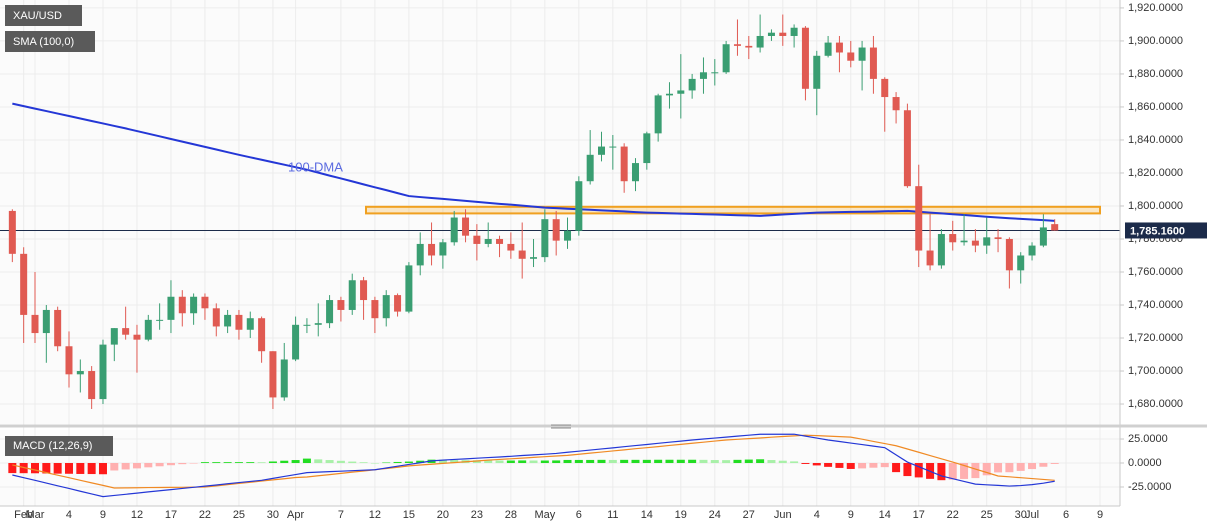 Image resolution: width=1207 pixels, height=526 pixels. I want to click on y-tick-label: 1,740.0000, so click(1155, 305).